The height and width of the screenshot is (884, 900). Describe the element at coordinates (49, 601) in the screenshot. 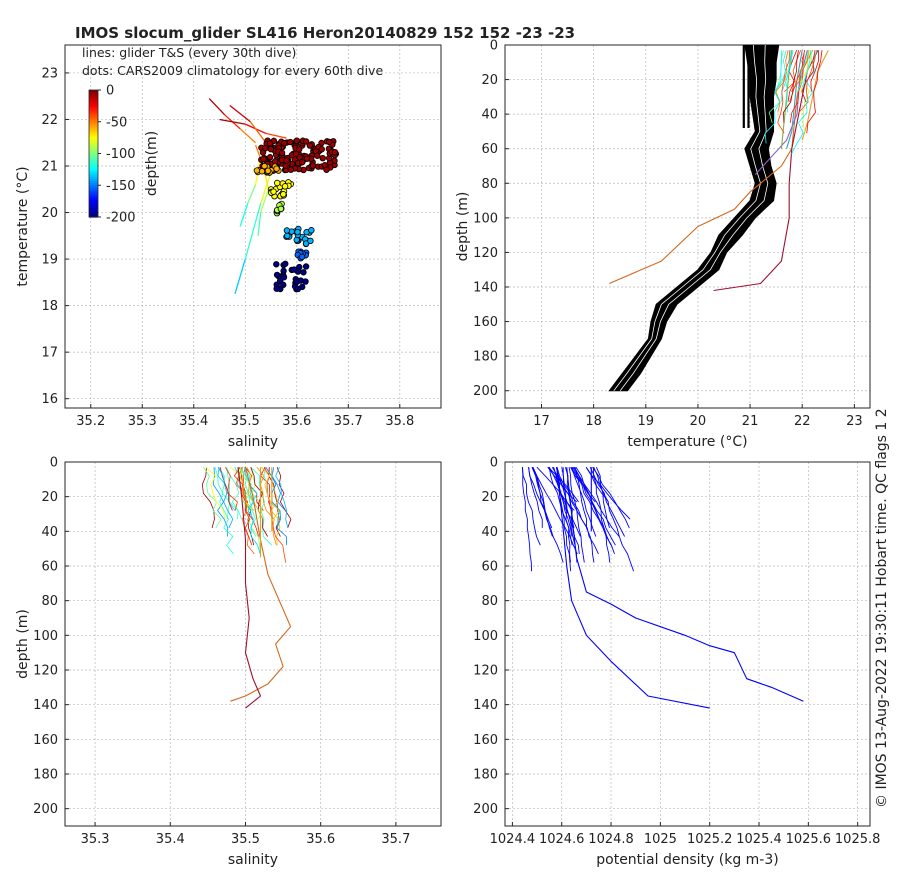

I see `y-tick-label: 80` at that location.